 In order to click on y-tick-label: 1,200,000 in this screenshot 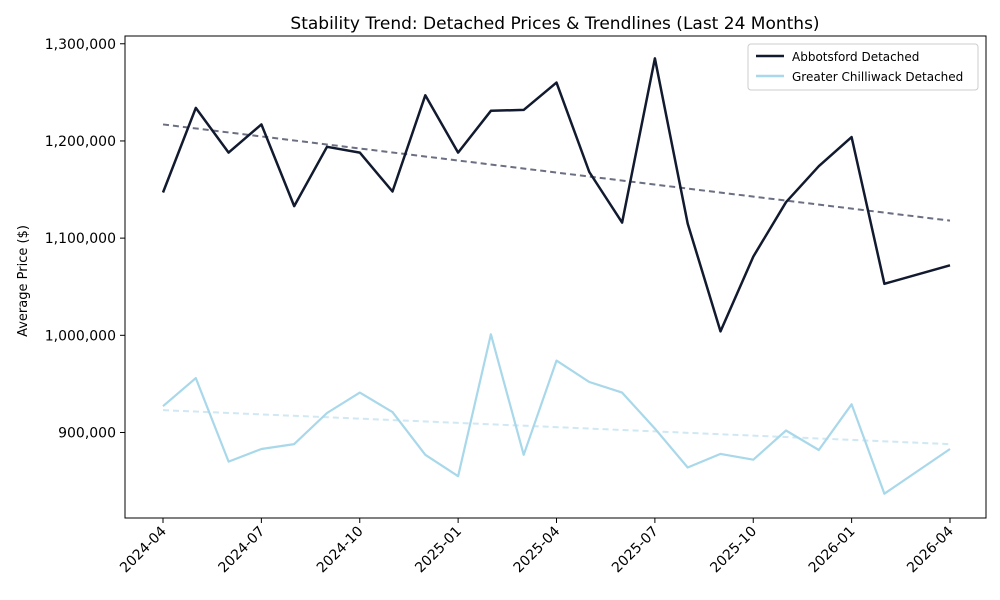, I will do `click(80, 142)`.